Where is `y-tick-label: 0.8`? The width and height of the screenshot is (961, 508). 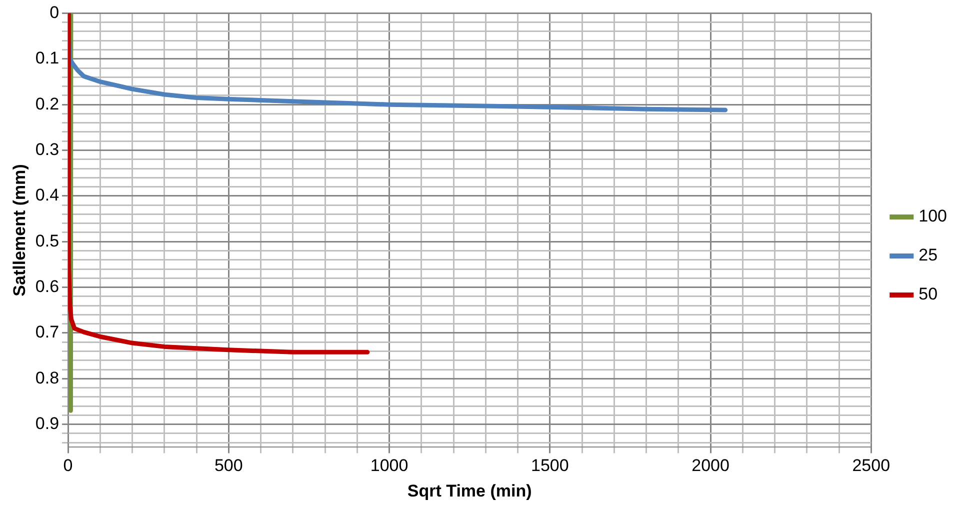
y-tick-label: 0.8 is located at coordinates (47, 378).